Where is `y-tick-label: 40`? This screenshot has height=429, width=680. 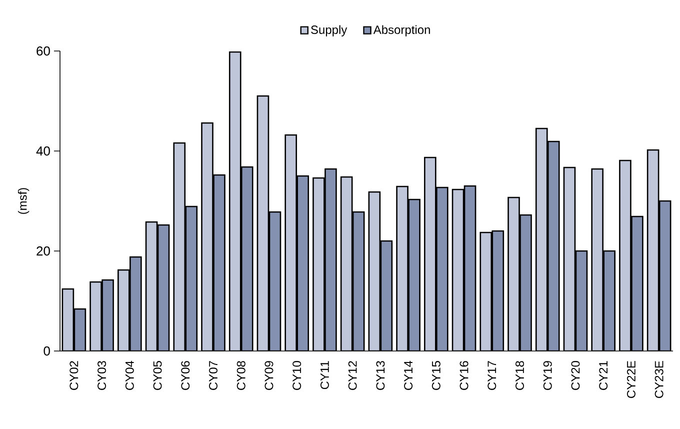 y-tick-label: 40 is located at coordinates (43, 151).